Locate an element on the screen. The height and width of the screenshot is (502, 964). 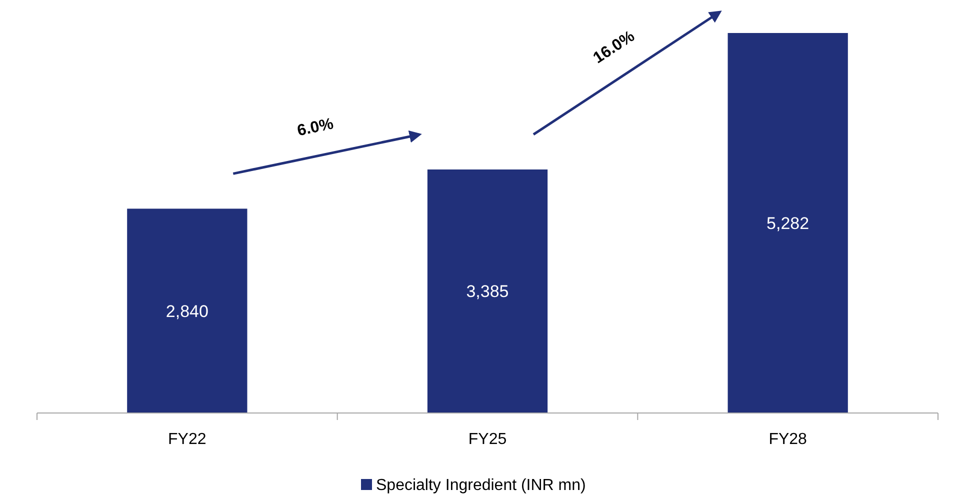
annotation: 6.0% is located at coordinates (315, 128).